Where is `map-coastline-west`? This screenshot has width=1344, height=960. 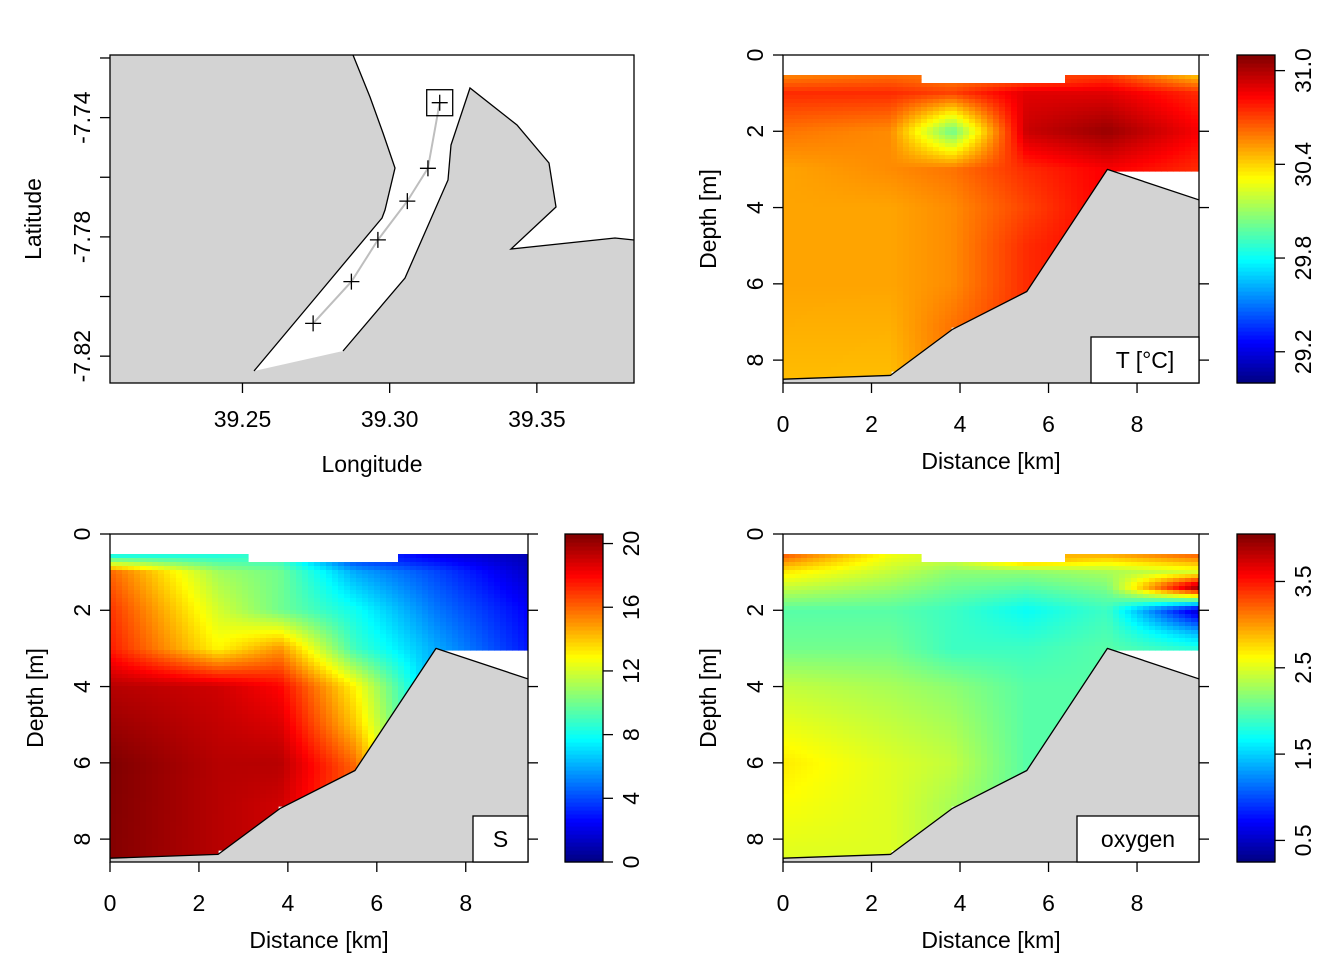 map-coastline-west is located at coordinates (324, 213).